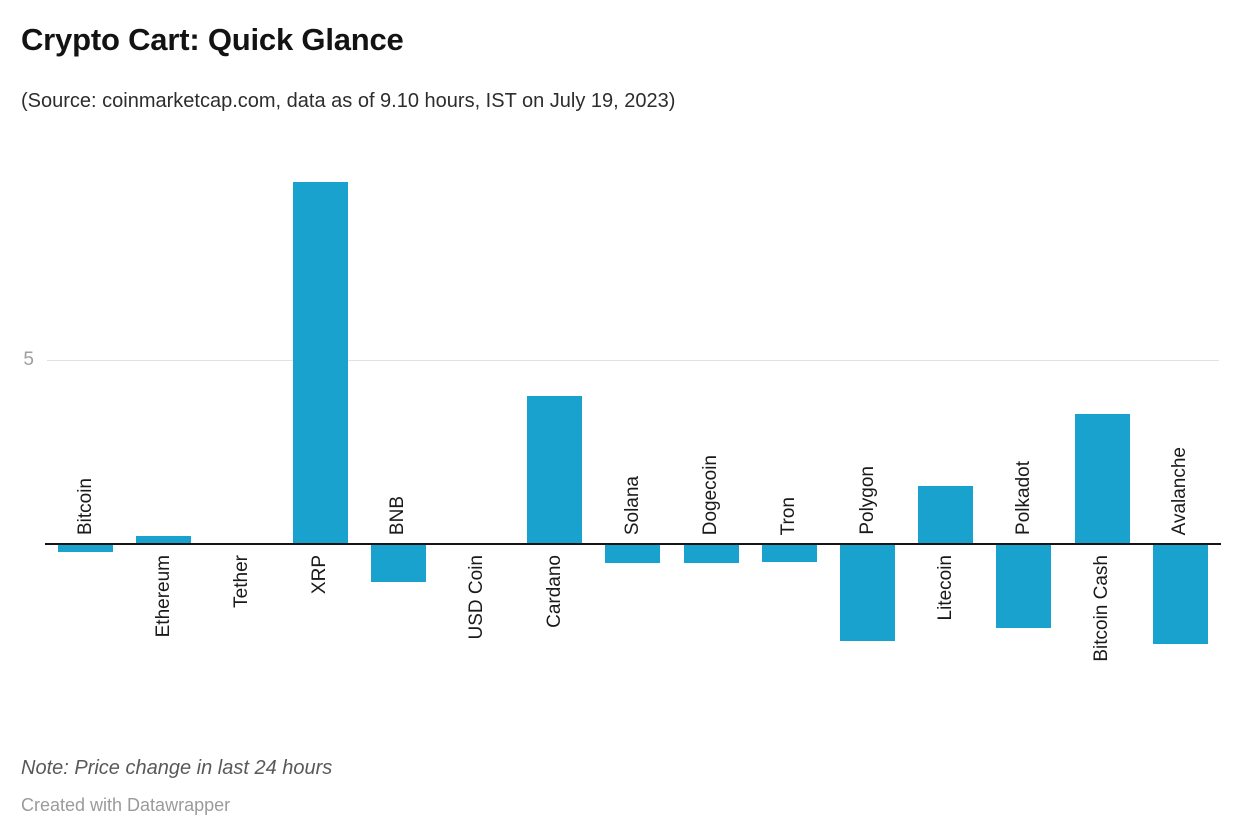 The image size is (1240, 840). I want to click on y-axis-tick-label: 5, so click(28, 359).